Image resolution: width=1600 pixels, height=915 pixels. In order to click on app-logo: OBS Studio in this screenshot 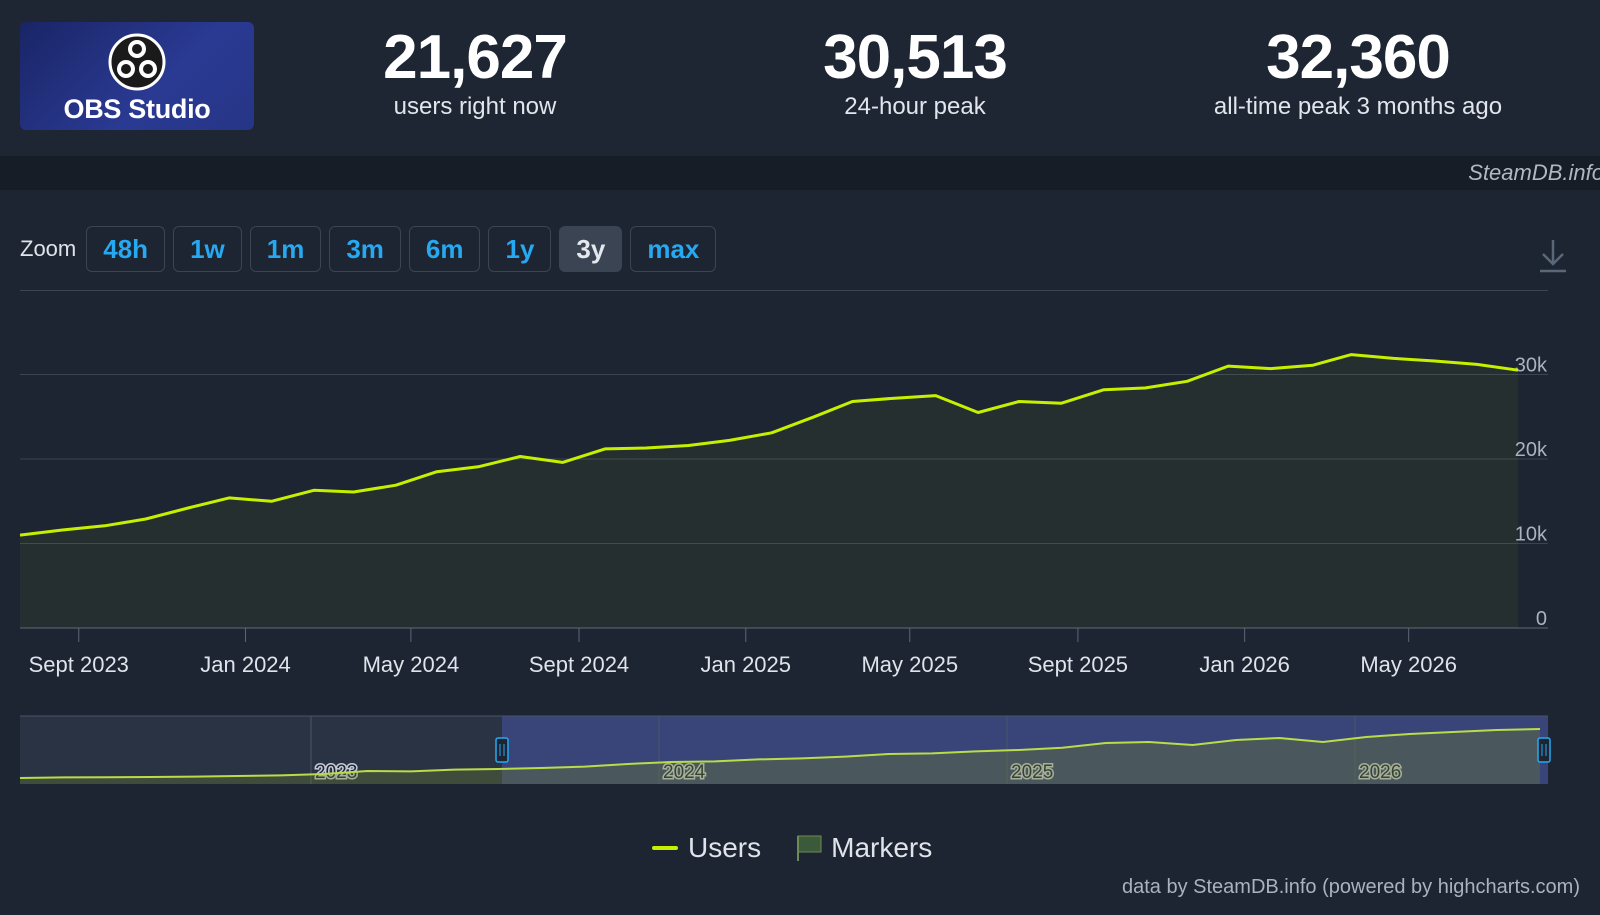, I will do `click(137, 76)`.